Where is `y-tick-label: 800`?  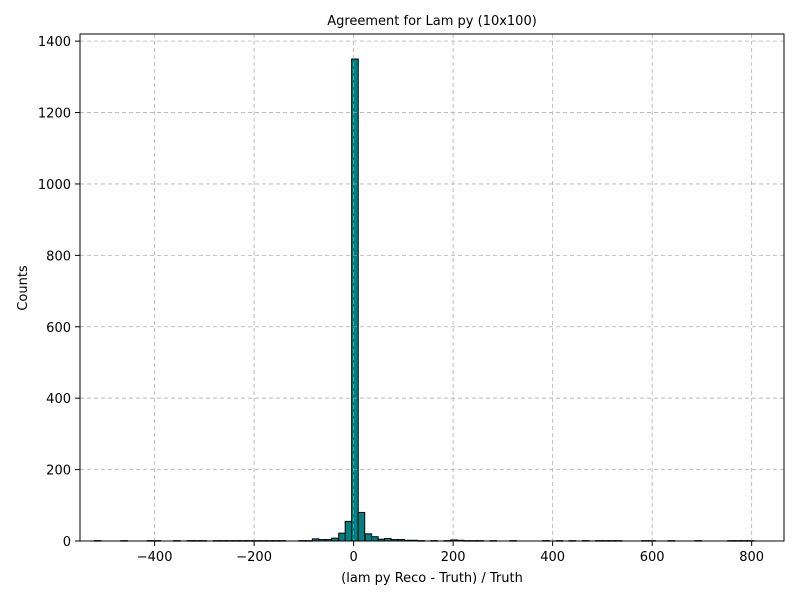
y-tick-label: 800 is located at coordinates (58, 256).